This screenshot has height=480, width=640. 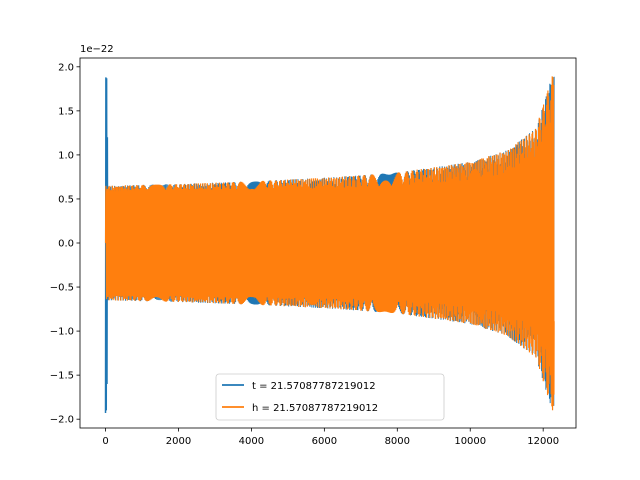 What do you see at coordinates (66, 67) in the screenshot?
I see `y-tick-label: 2.0` at bounding box center [66, 67].